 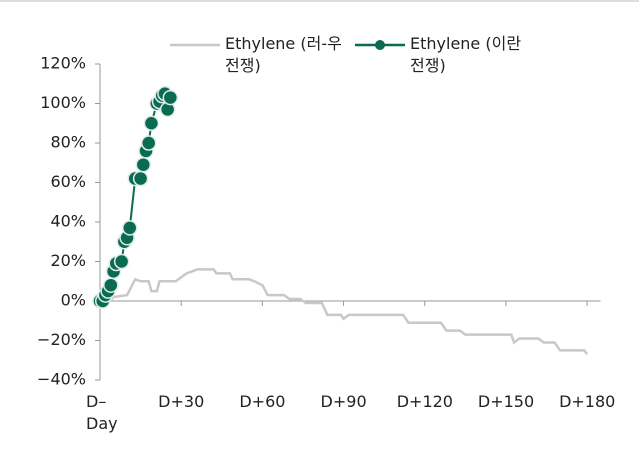 I want to click on y-tick-label: 0%, so click(x=73, y=300).